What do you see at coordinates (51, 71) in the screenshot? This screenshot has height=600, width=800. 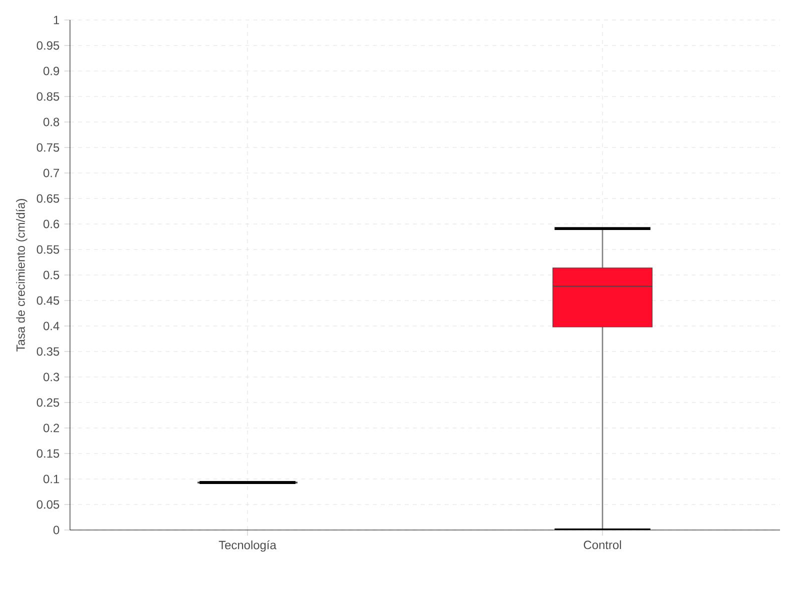 I see `y-tick-label: 0.9` at bounding box center [51, 71].